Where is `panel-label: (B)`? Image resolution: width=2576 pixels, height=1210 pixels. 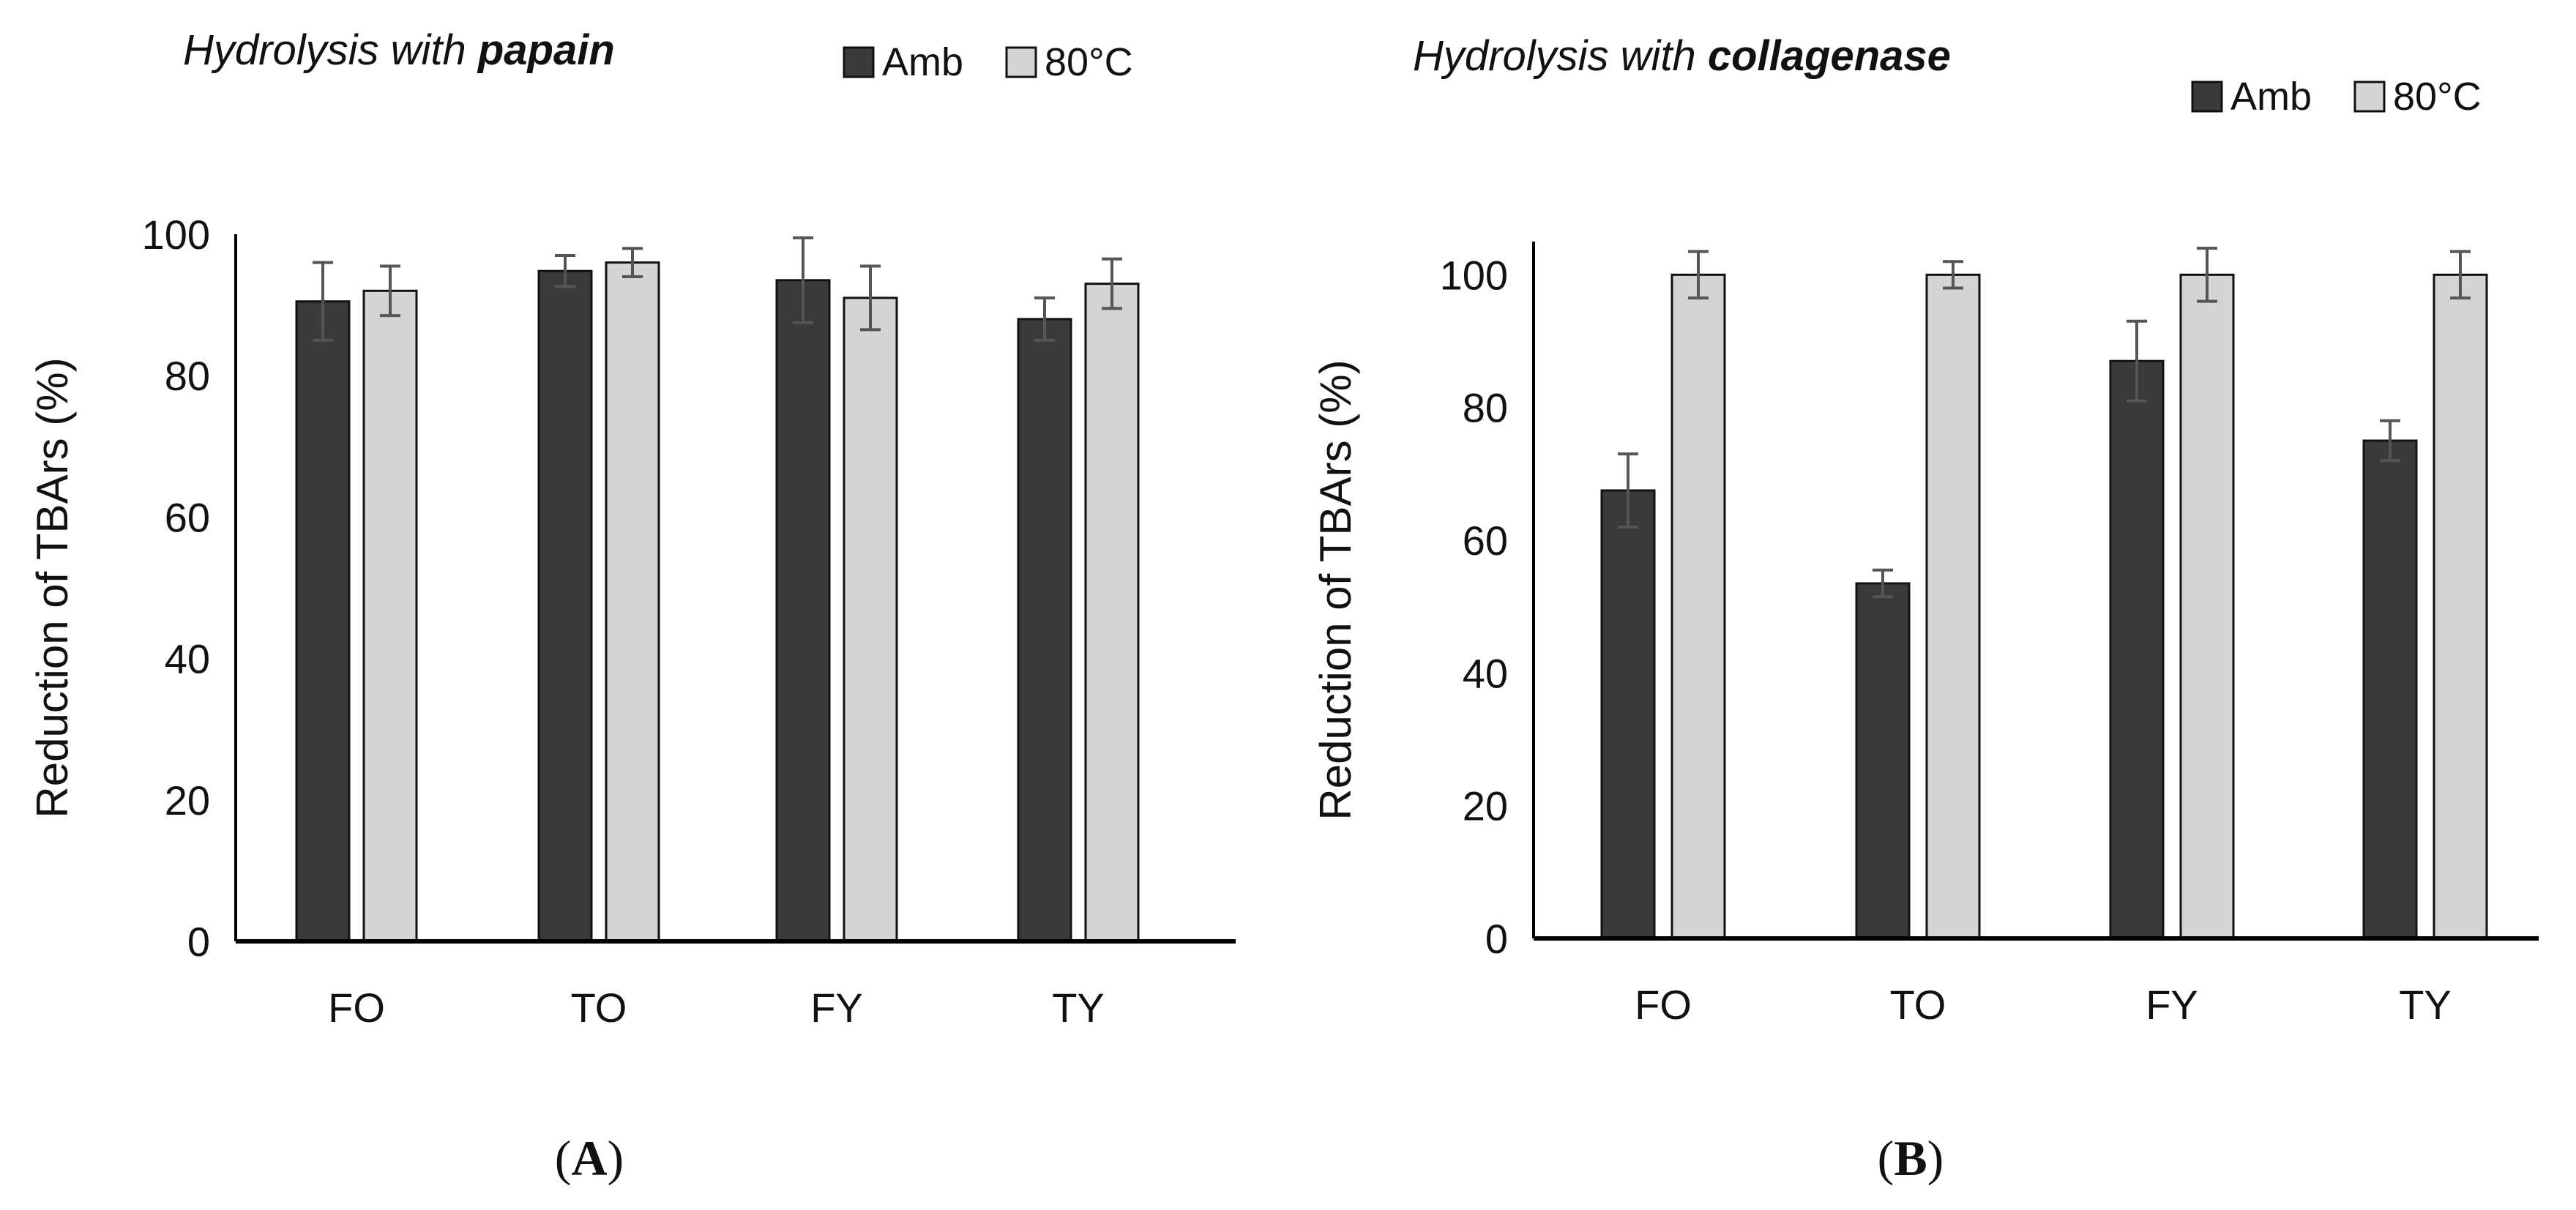
panel-label: (B) is located at coordinates (1911, 1158).